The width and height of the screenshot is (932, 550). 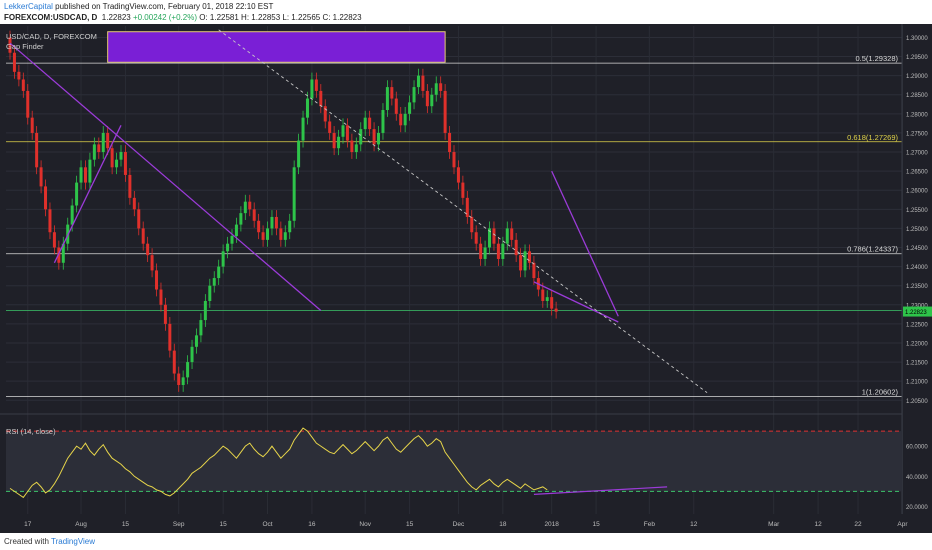 I want to click on price-tick-label: 1.24000, so click(x=917, y=268).